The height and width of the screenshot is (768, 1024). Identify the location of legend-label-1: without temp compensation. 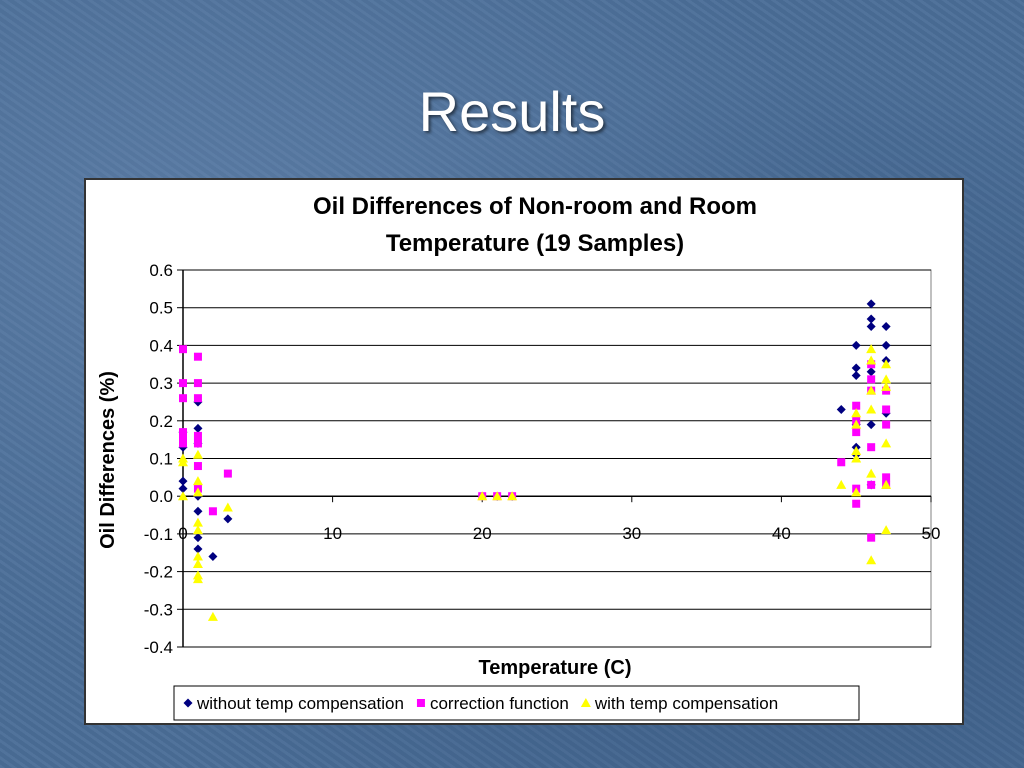
(300, 703).